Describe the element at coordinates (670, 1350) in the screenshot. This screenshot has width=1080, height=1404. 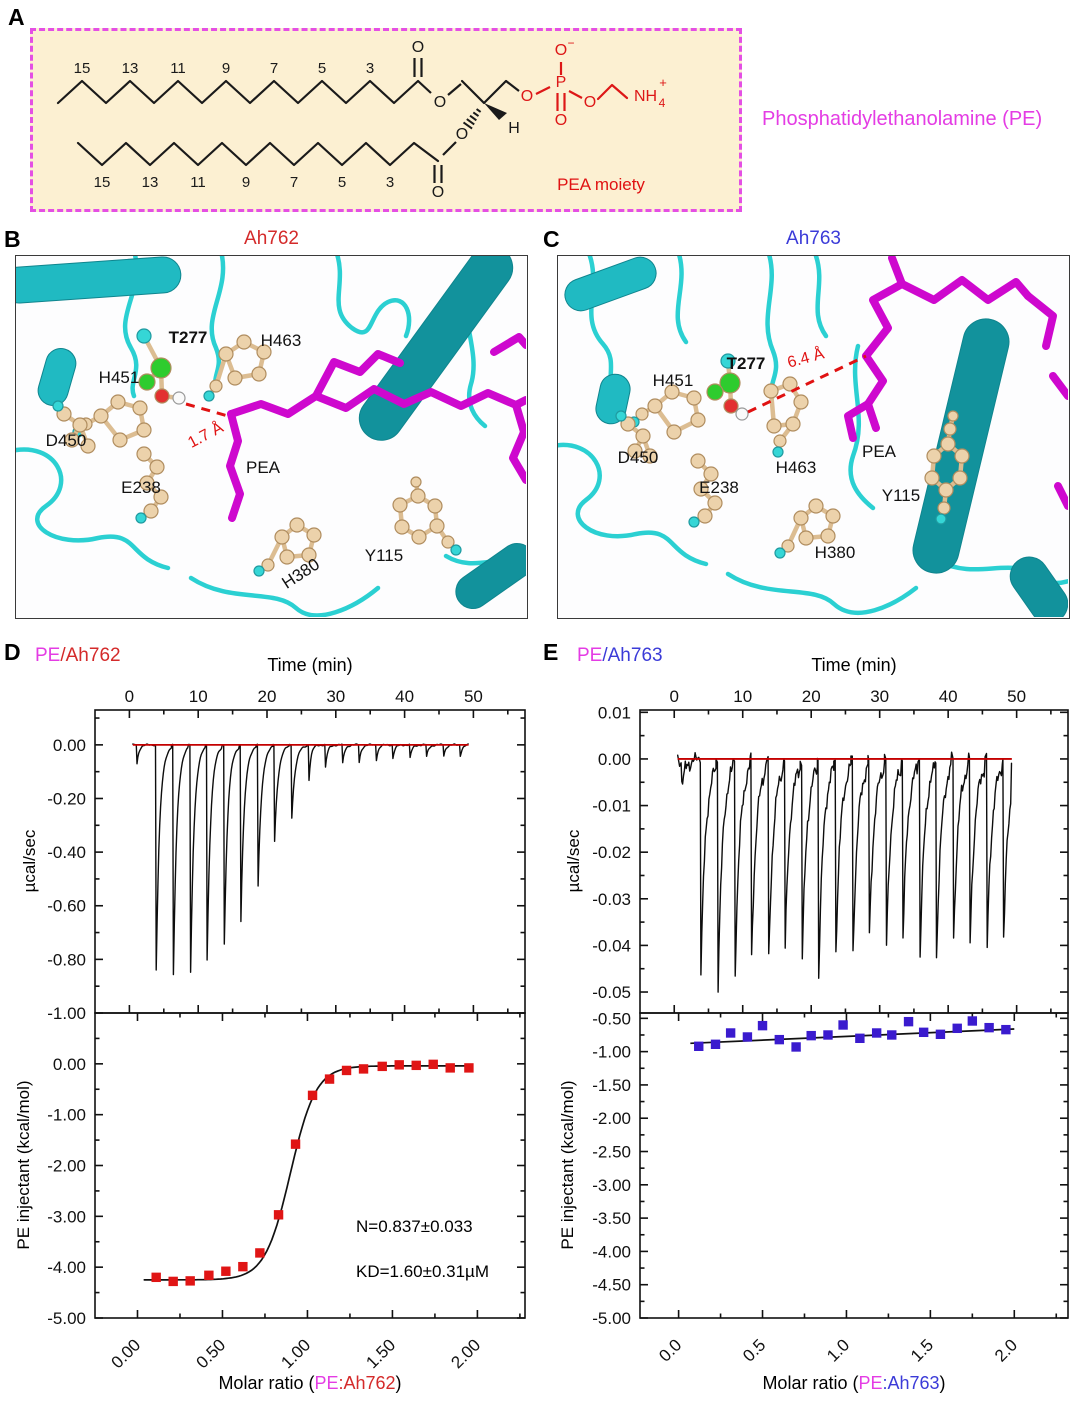
I see `svg-text: 0.0` at that location.